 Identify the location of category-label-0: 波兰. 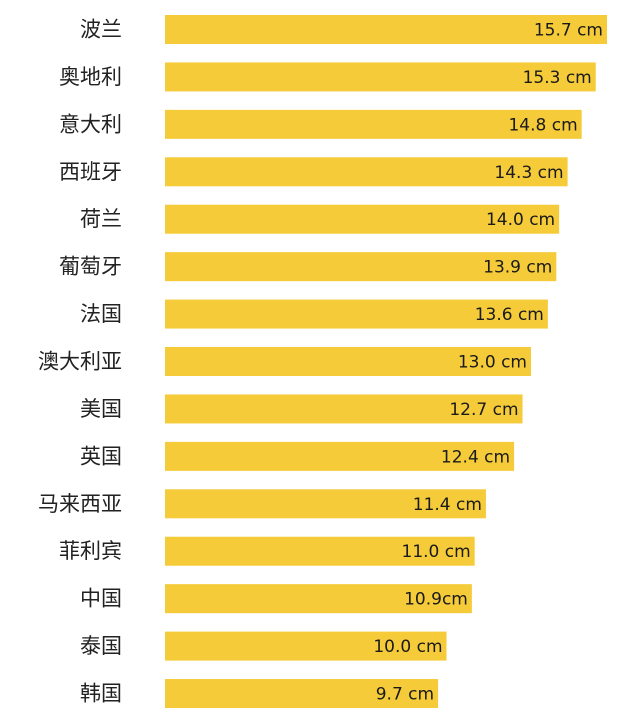
(101, 30).